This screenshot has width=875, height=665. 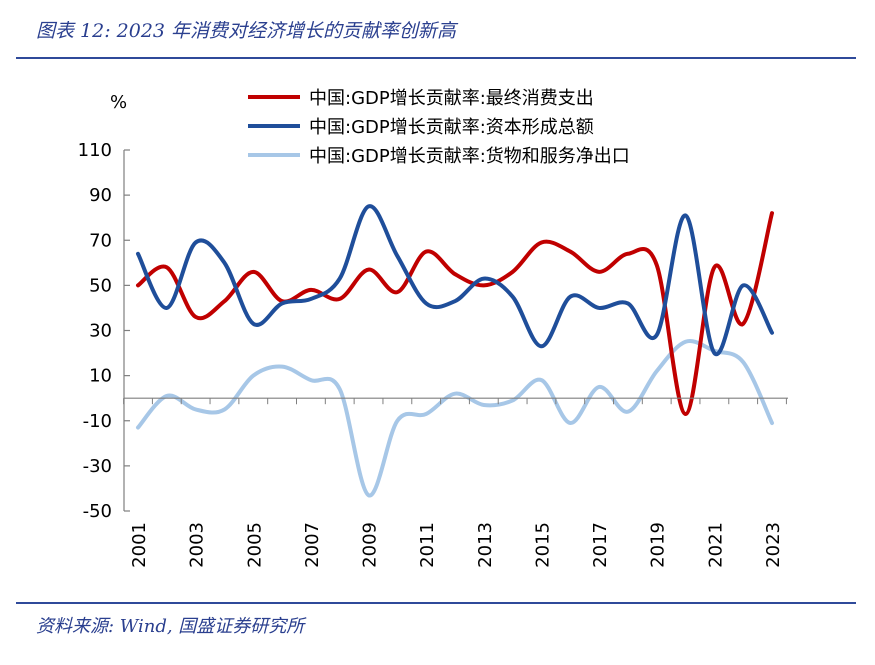 I want to click on y-tick-label: 10, so click(x=100, y=376).